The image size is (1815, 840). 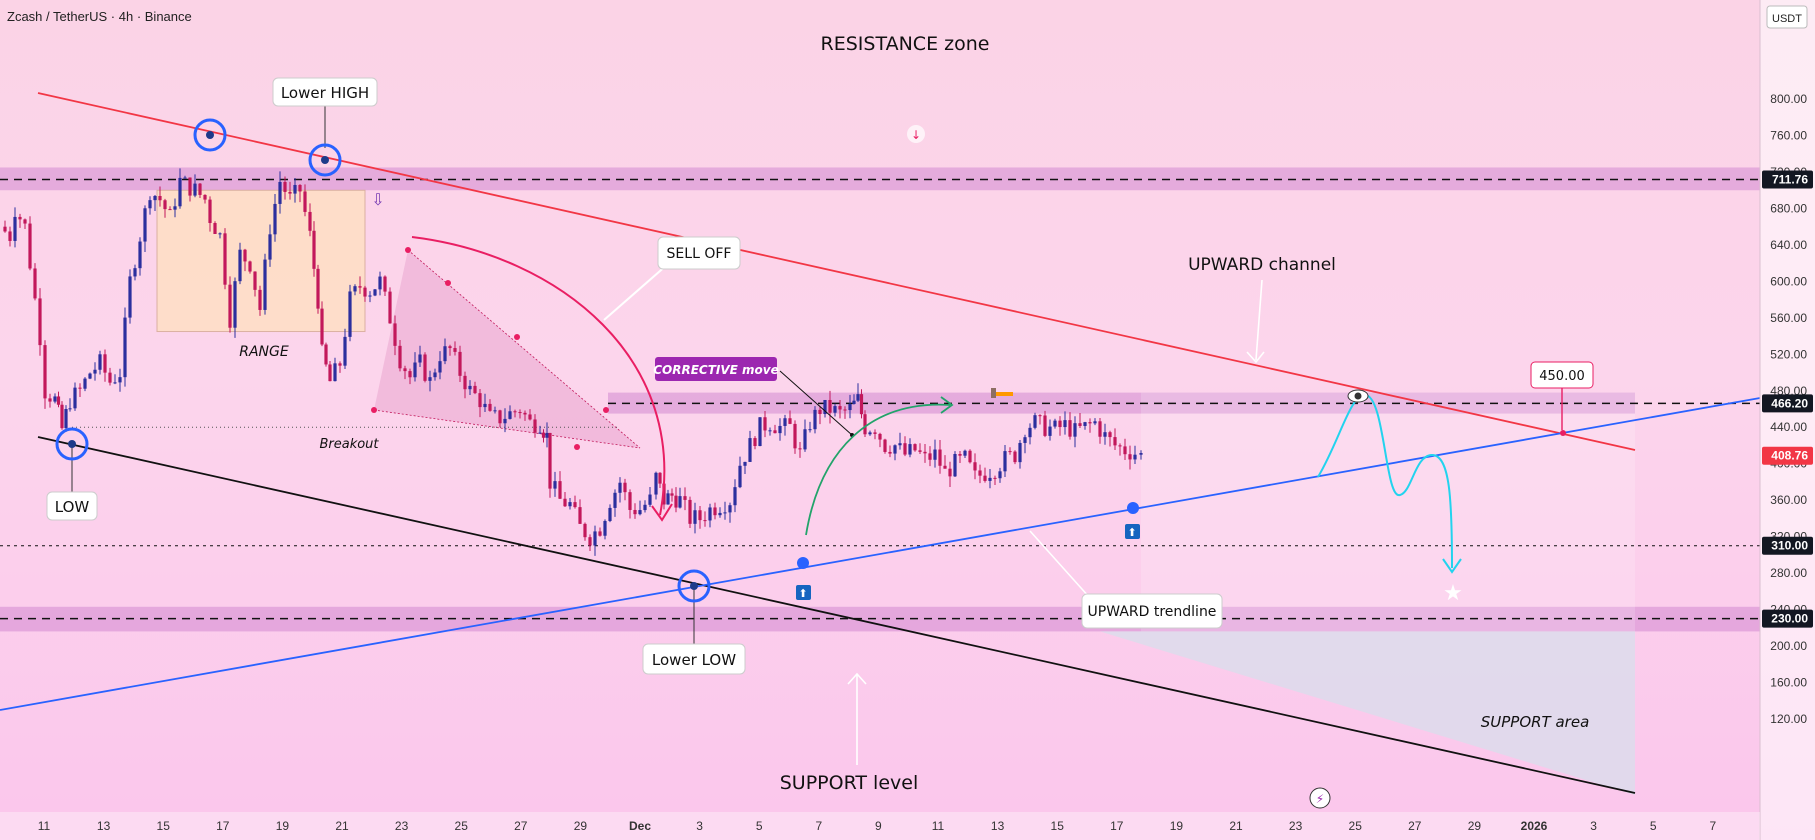 I want to click on middle-zone, so click(x=1121, y=403).